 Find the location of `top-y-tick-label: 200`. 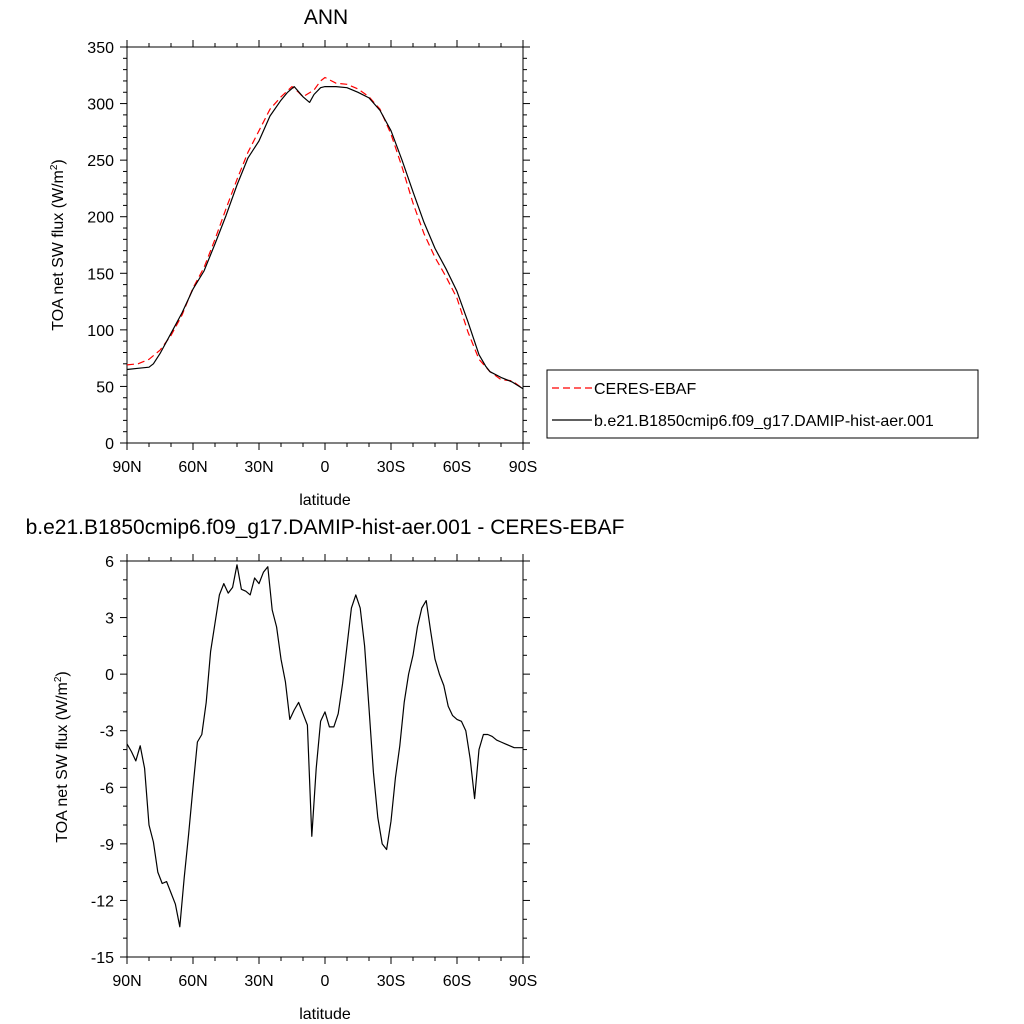

top-y-tick-label: 200 is located at coordinates (100, 218).